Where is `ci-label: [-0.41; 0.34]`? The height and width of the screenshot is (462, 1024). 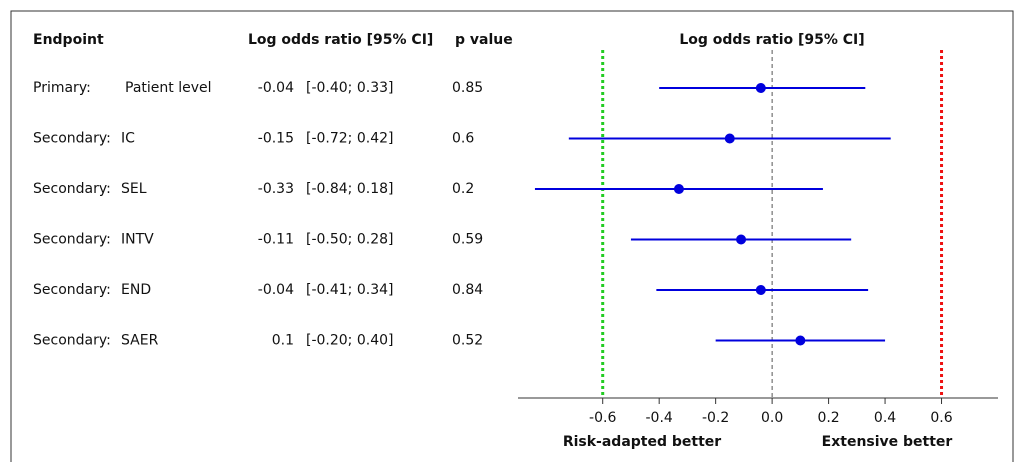 ci-label: [-0.41; 0.34] is located at coordinates (350, 290).